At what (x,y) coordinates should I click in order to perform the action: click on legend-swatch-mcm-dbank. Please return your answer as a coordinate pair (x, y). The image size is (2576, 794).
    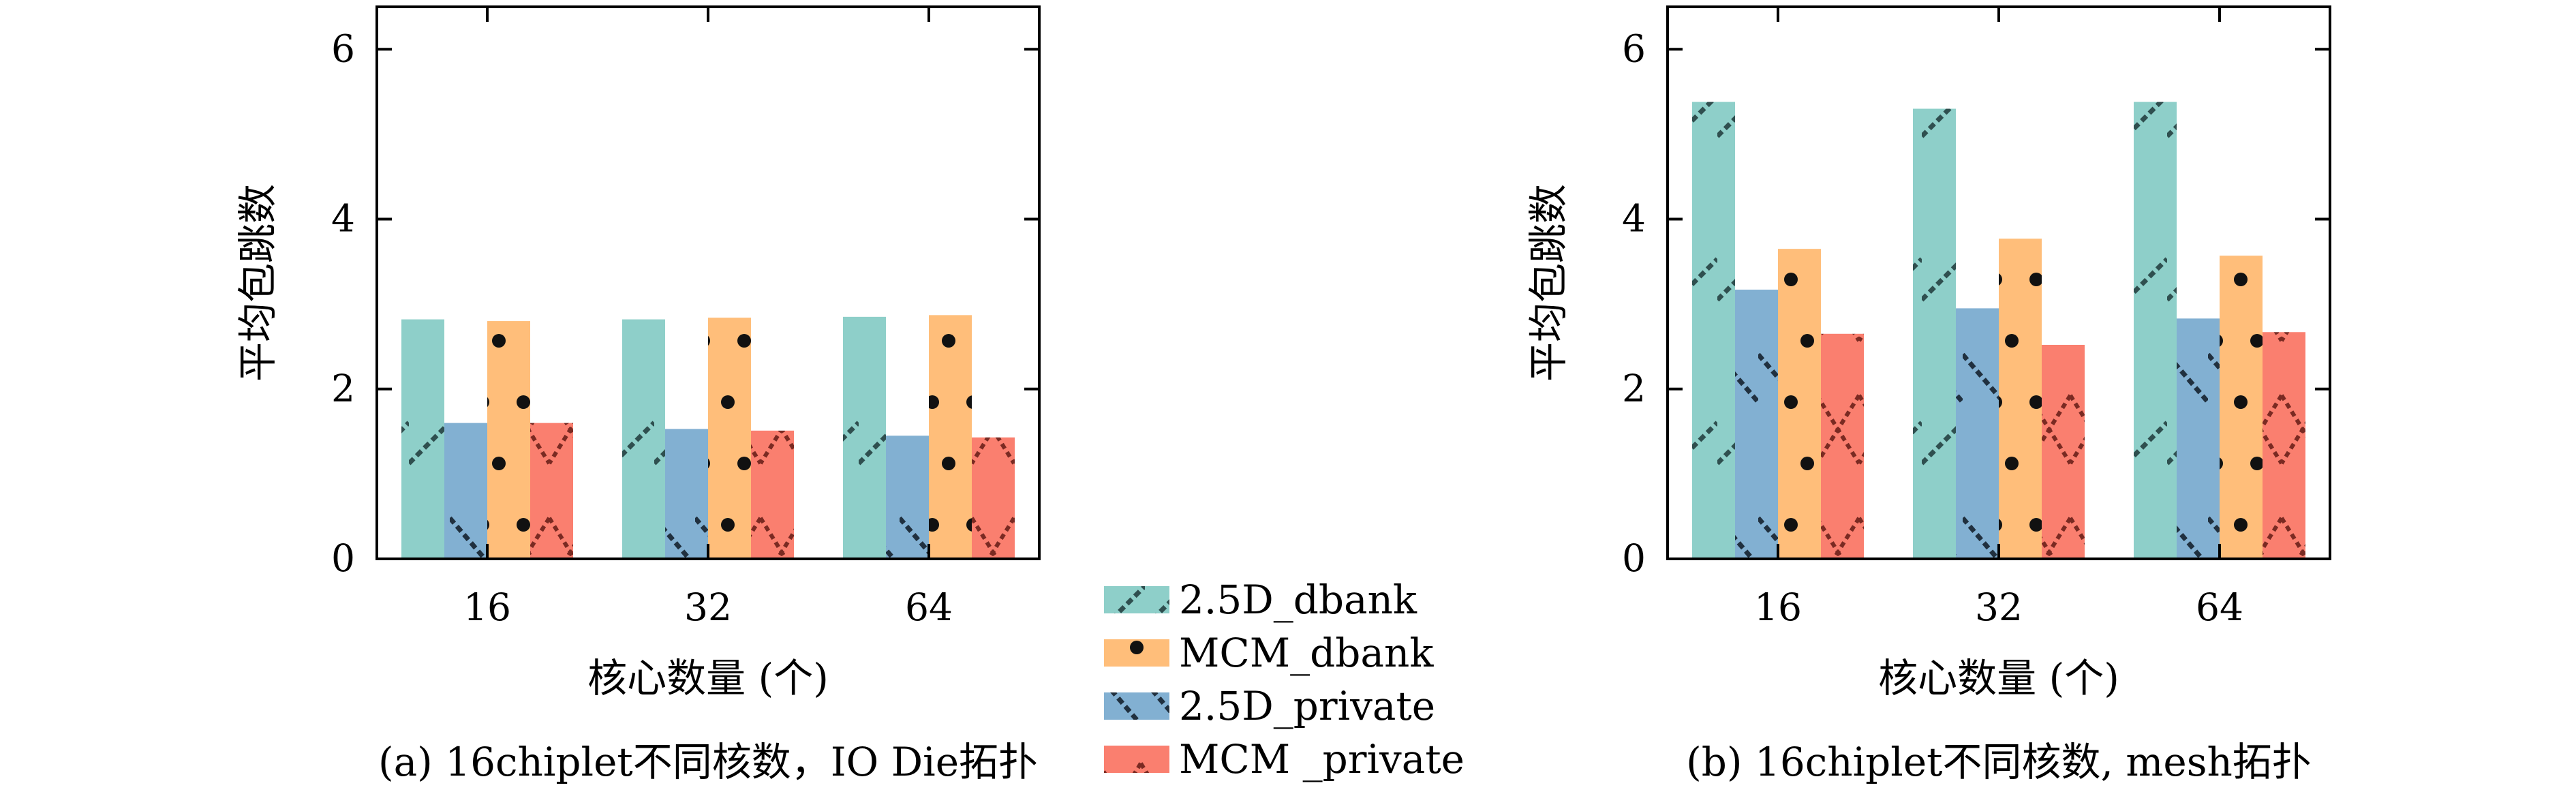
    Looking at the image, I should click on (1136, 653).